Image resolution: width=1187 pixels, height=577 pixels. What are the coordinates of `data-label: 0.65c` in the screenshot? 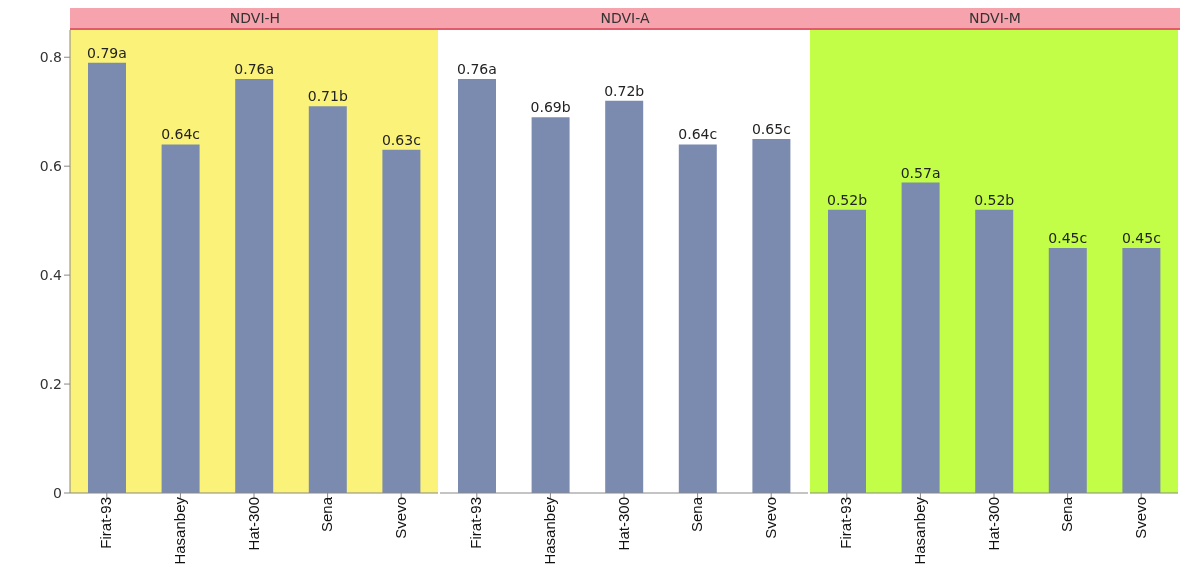 It's located at (771, 128).